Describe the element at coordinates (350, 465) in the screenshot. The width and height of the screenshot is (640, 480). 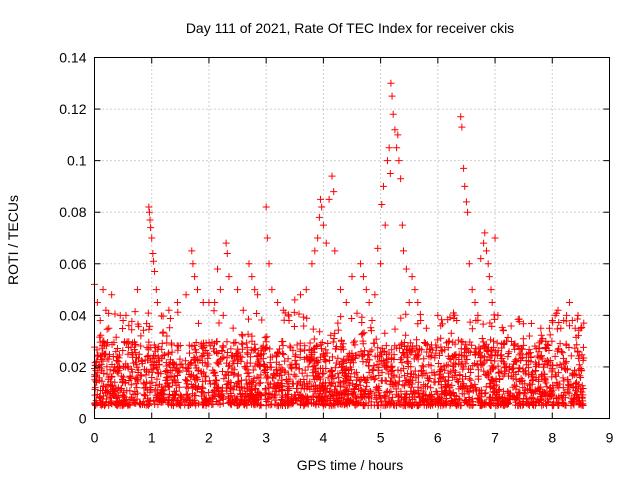
I see `x-axis-label: GPS time / hours` at that location.